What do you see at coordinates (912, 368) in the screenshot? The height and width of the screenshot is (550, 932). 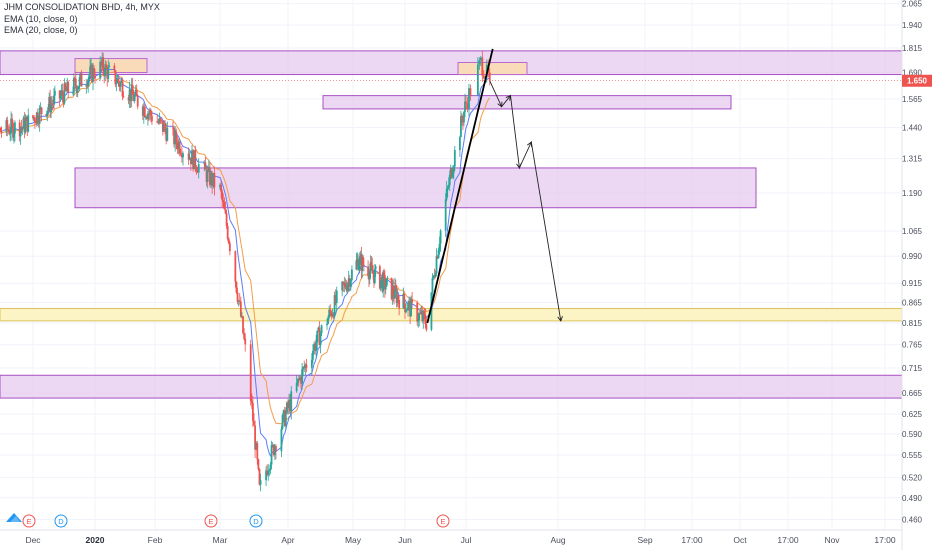 I see `price-tick-label: 0.715` at bounding box center [912, 368].